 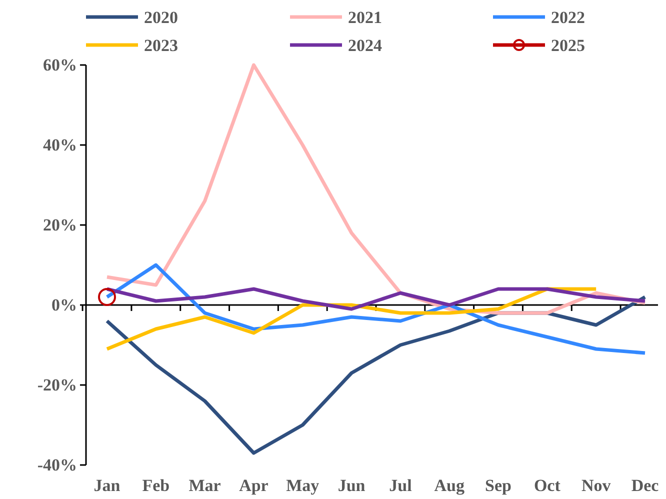 What do you see at coordinates (156, 485) in the screenshot?
I see `x-tick-label: Feb` at bounding box center [156, 485].